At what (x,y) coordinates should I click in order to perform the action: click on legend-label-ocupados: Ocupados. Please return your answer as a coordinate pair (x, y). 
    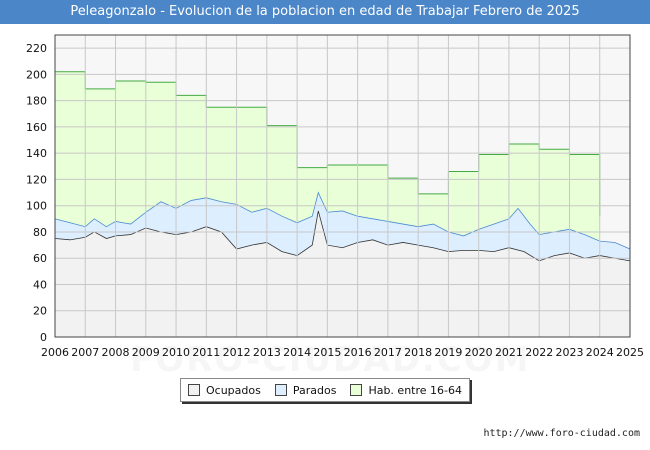
    Looking at the image, I should click on (233, 390).